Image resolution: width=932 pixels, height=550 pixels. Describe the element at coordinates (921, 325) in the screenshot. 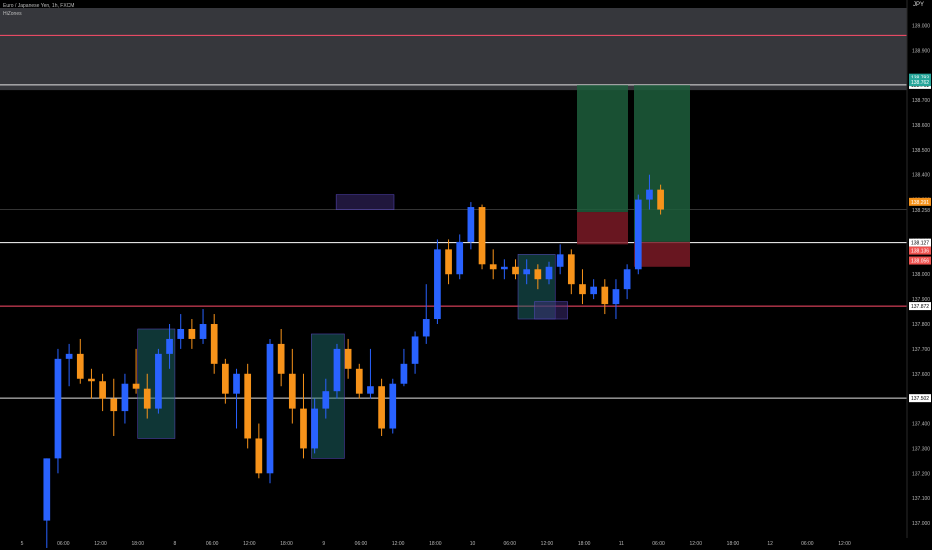

I see `y-tick-label: 137.800` at that location.